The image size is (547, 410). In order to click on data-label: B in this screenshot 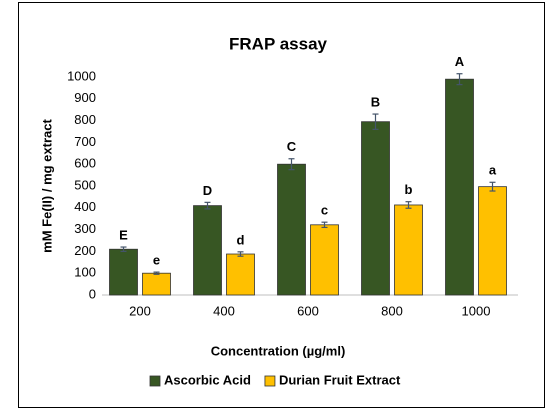, I will do `click(375, 101)`.